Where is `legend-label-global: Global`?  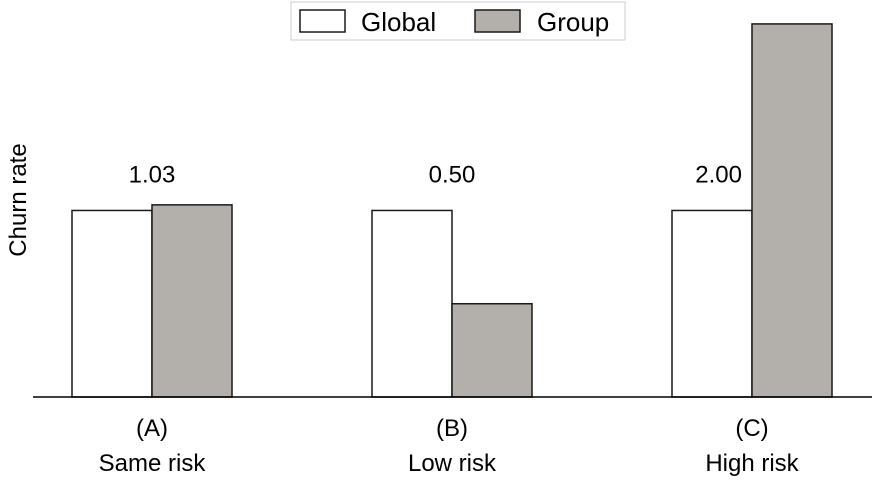
legend-label-global: Global is located at coordinates (398, 22).